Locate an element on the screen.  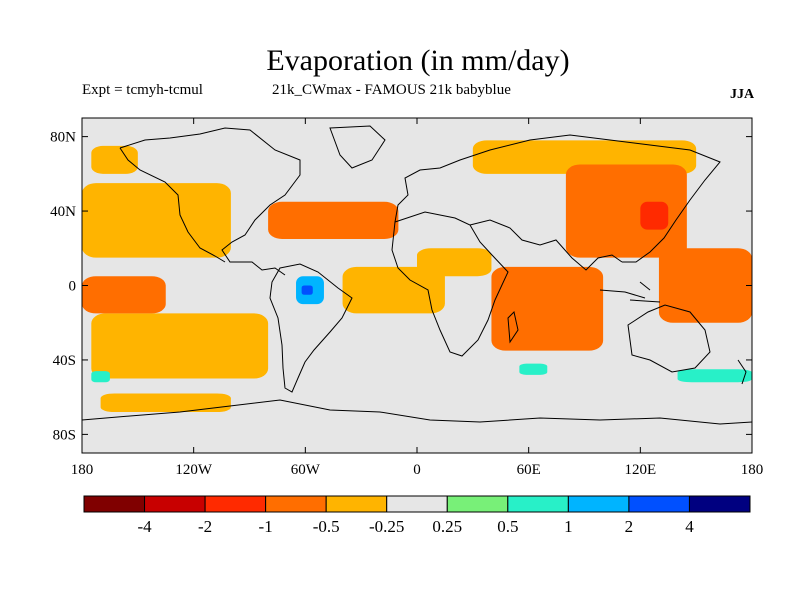
field-s-ocean is located at coordinates (165, 403).